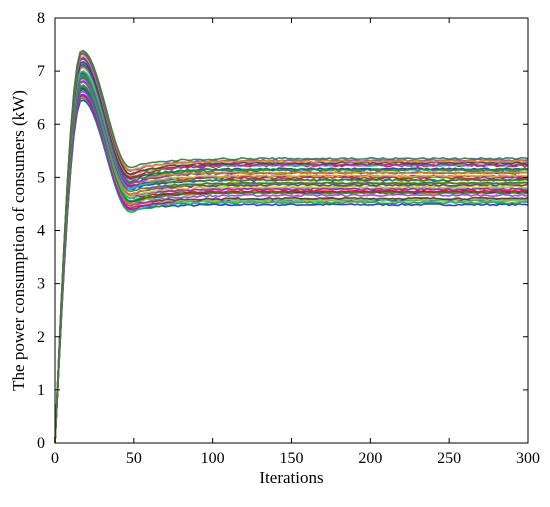  I want to click on y-tick-label: 4, so click(41, 231).